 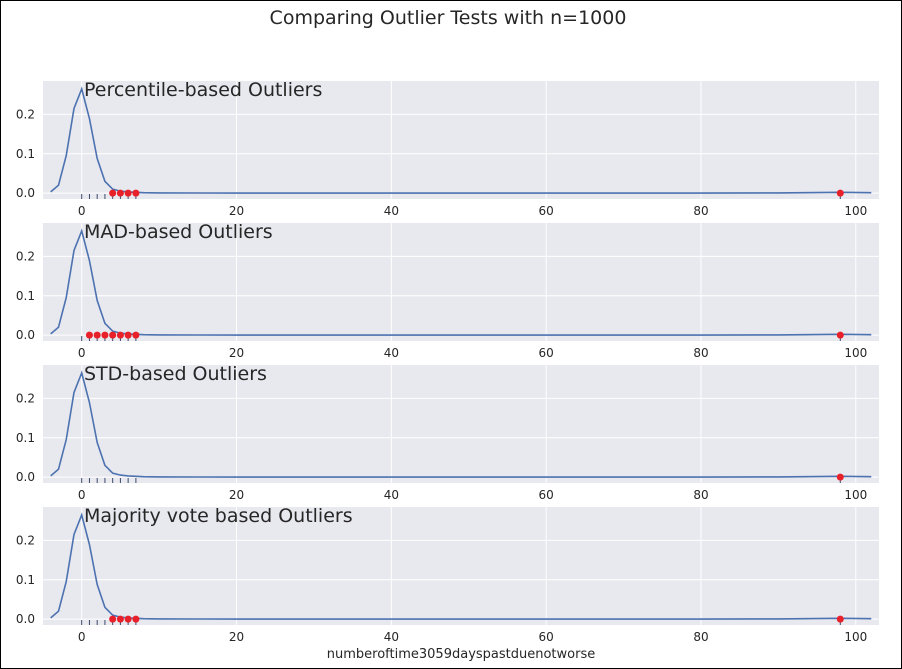 I want to click on figure-suptitle: Comparing Outlier Tests with n=1000, so click(x=448, y=18).